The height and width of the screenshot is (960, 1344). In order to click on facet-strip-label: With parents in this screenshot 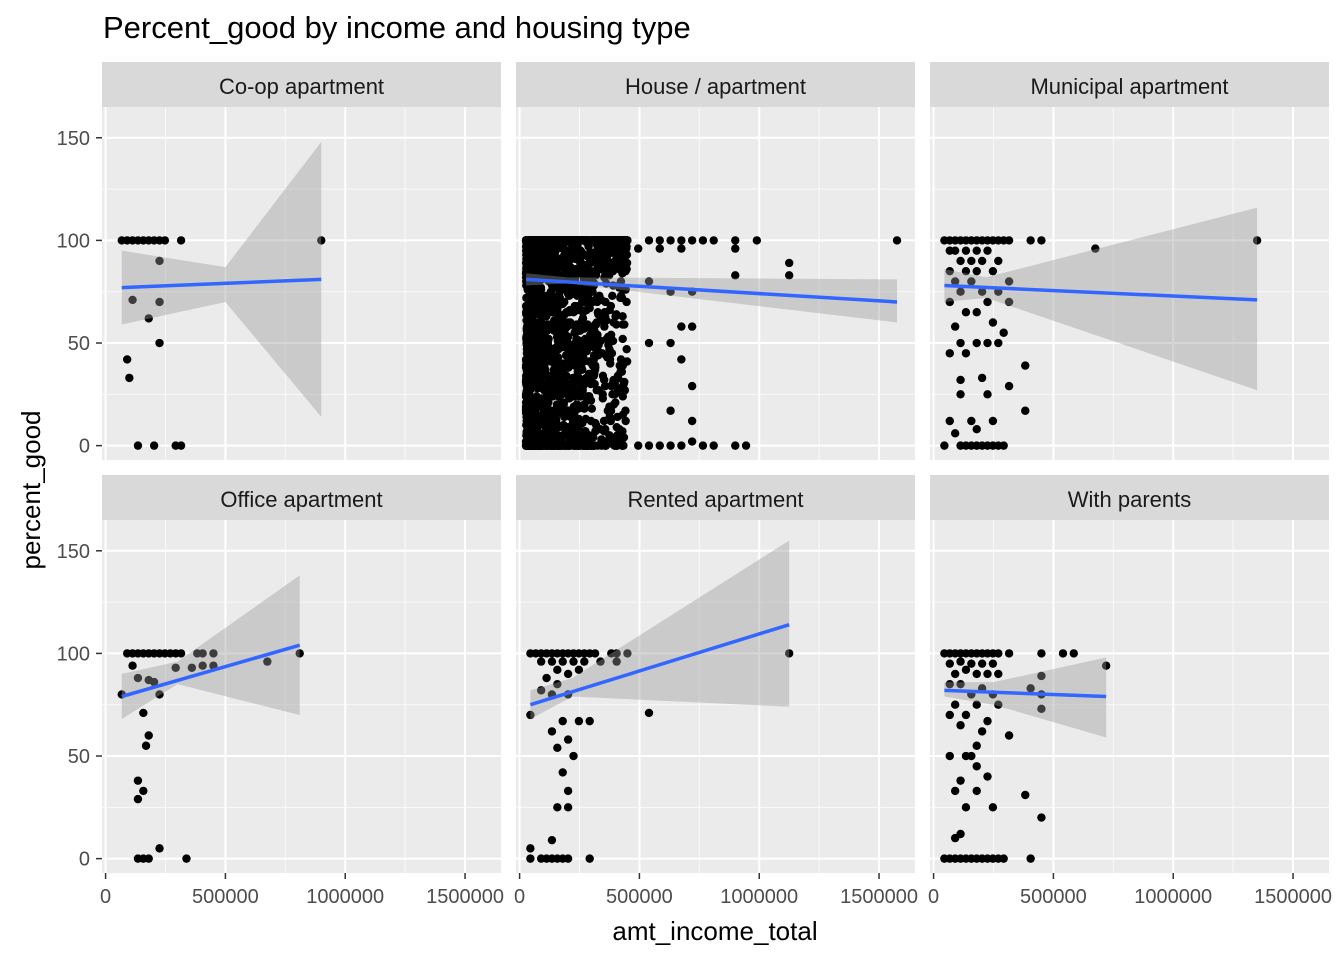, I will do `click(1130, 499)`.